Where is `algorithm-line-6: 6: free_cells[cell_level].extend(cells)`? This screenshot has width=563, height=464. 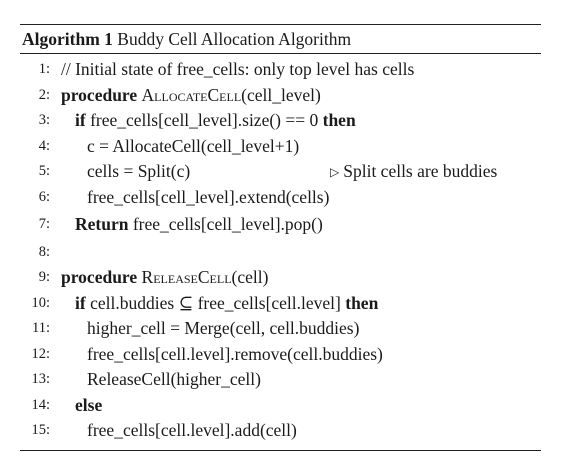 algorithm-line-6: 6: free_cells[cell_level].extend(cells) is located at coordinates (280, 198).